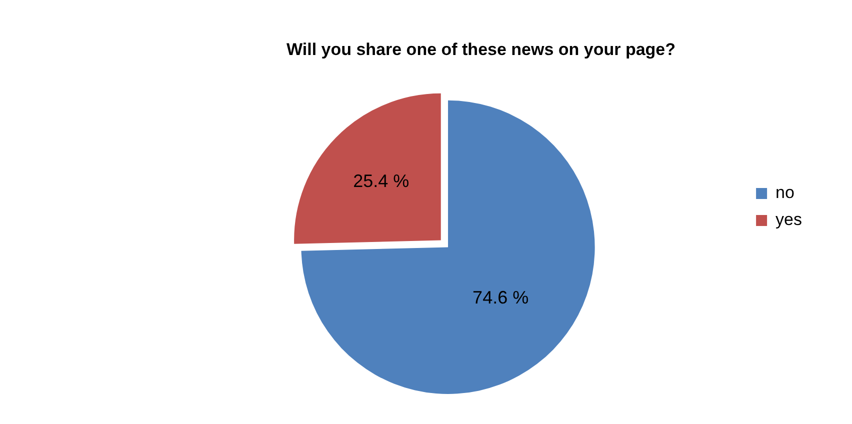 Image resolution: width=852 pixels, height=424 pixels. What do you see at coordinates (789, 220) in the screenshot?
I see `legend-label: yes` at bounding box center [789, 220].